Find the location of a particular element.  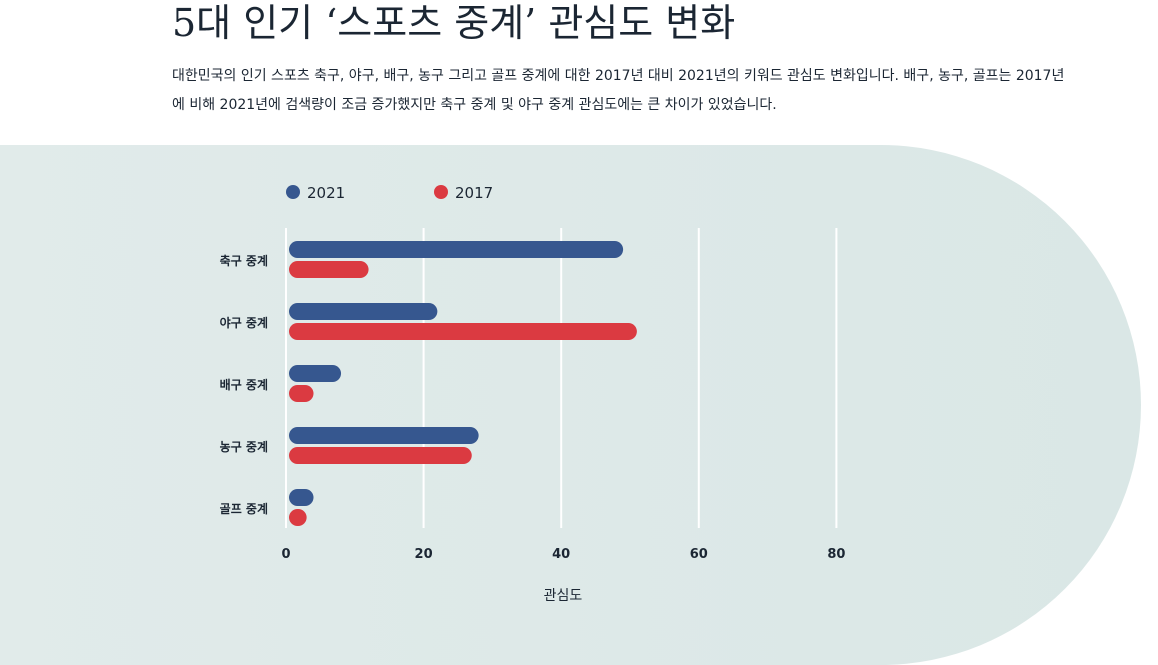

category-label: 축구 중계 is located at coordinates (244, 260).